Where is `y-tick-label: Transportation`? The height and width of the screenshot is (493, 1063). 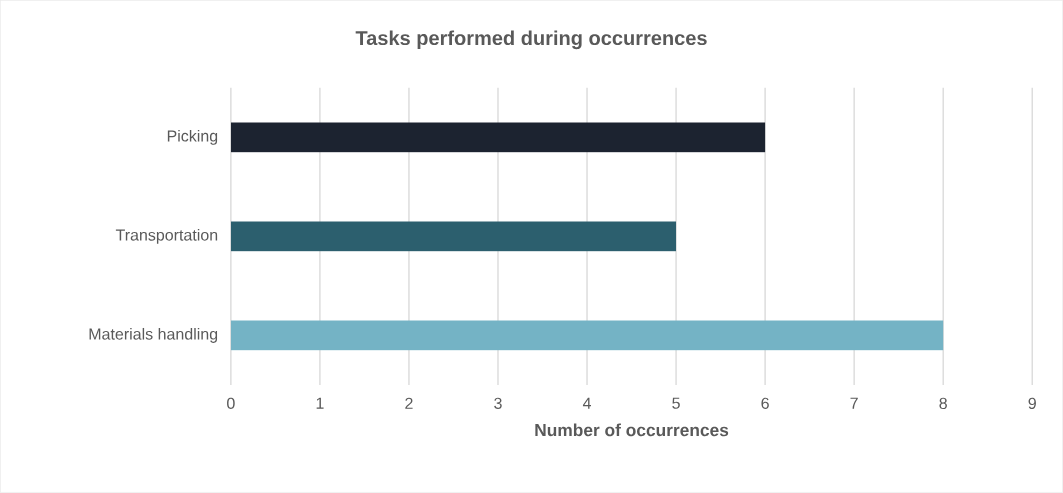
y-tick-label: Transportation is located at coordinates (166, 236).